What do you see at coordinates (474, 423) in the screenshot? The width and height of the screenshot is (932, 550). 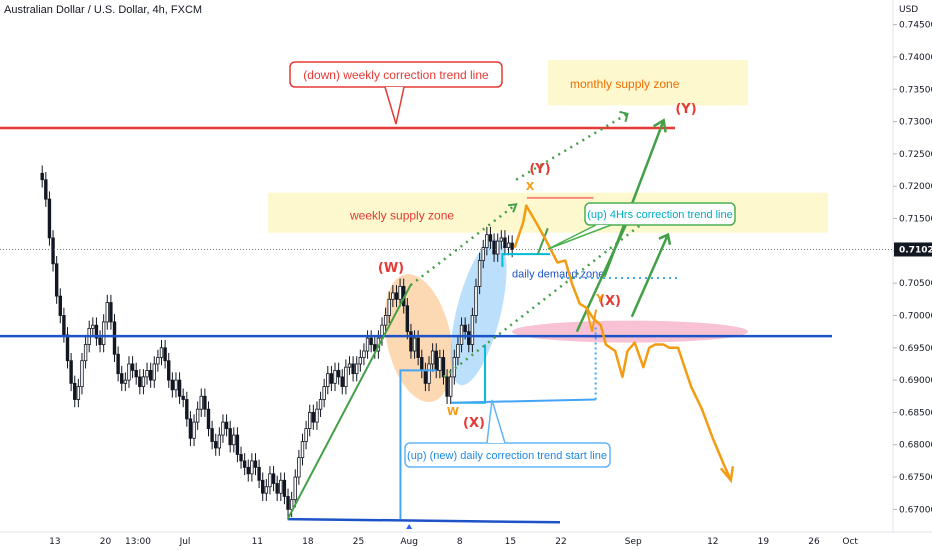 I see `wave-label-X-lower: (X)` at bounding box center [474, 423].